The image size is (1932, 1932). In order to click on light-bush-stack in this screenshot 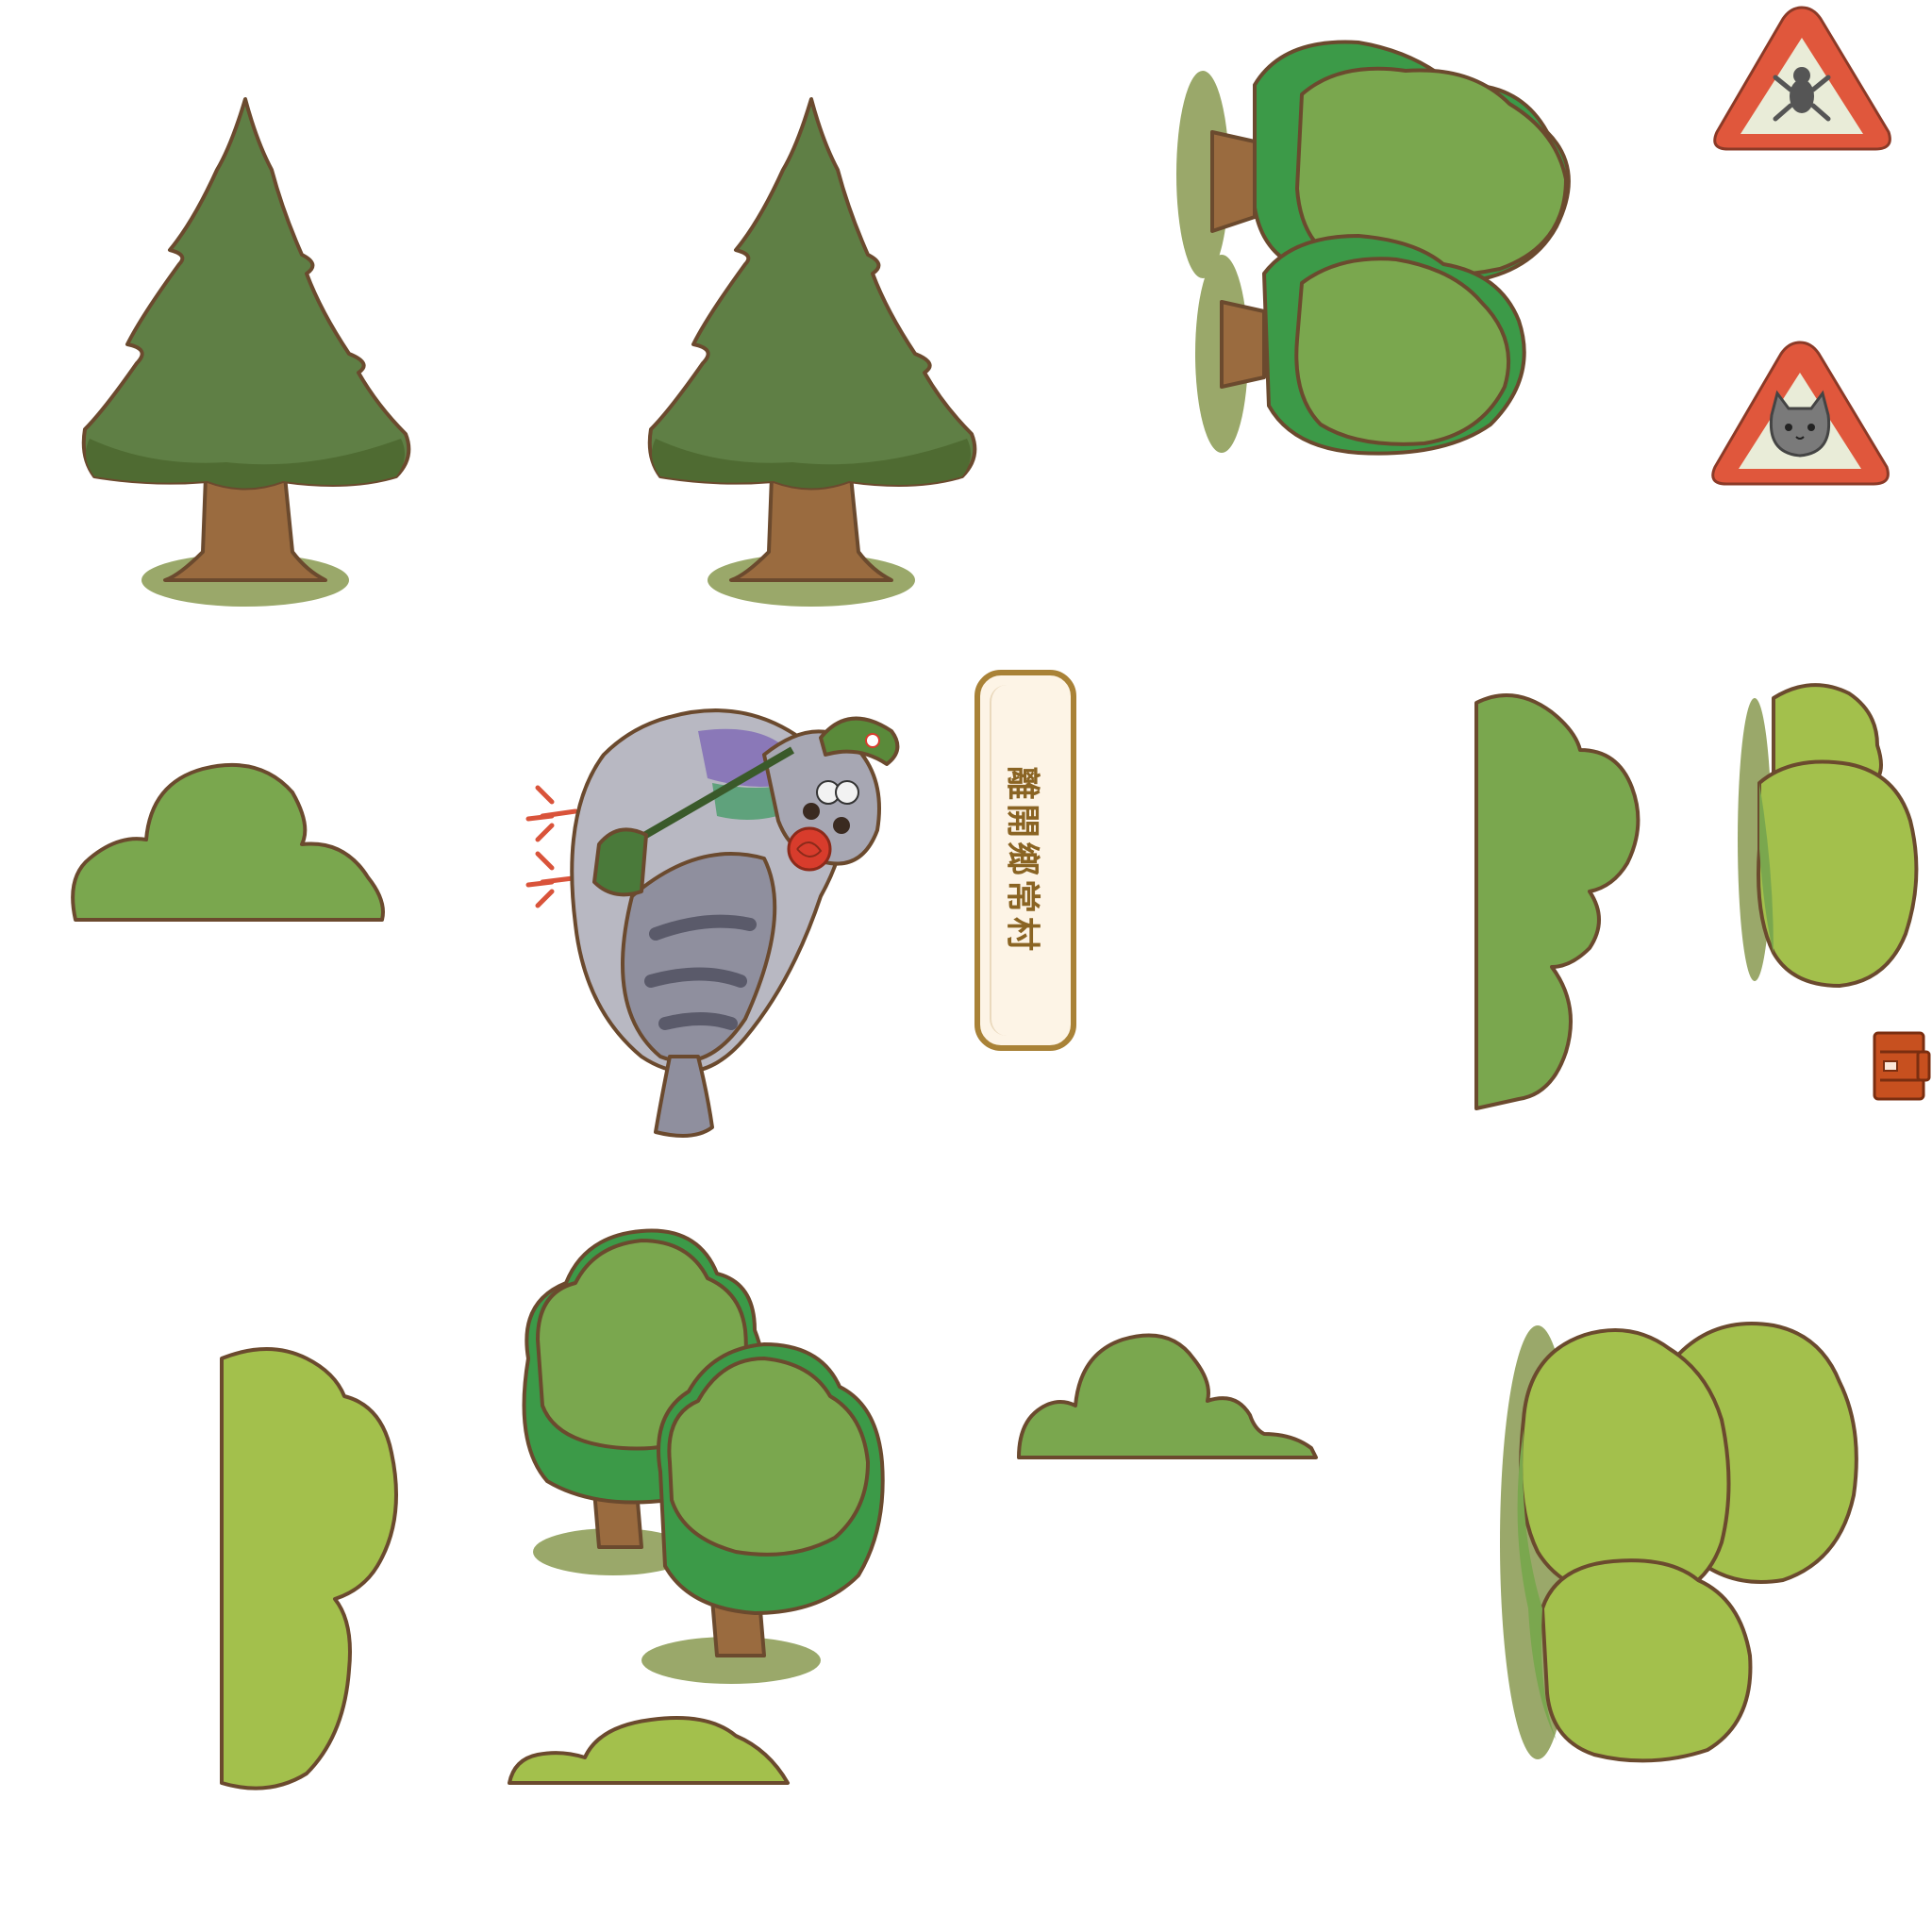, I will do `click(1830, 839)`.